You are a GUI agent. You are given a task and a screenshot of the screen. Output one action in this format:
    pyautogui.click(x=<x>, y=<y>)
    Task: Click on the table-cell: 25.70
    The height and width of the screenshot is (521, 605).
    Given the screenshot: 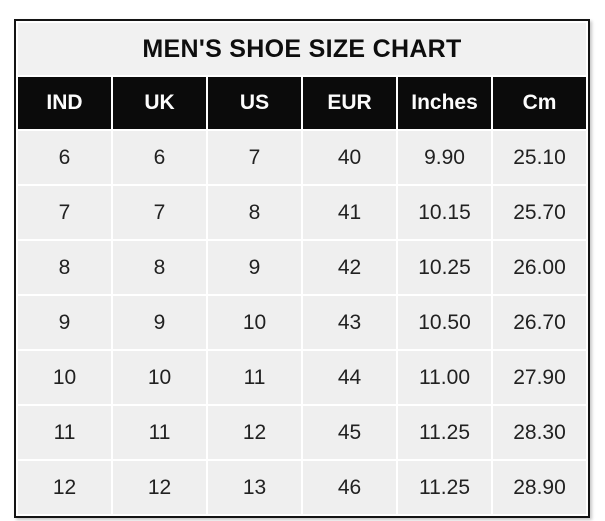 What is the action you would take?
    pyautogui.click(x=539, y=212)
    